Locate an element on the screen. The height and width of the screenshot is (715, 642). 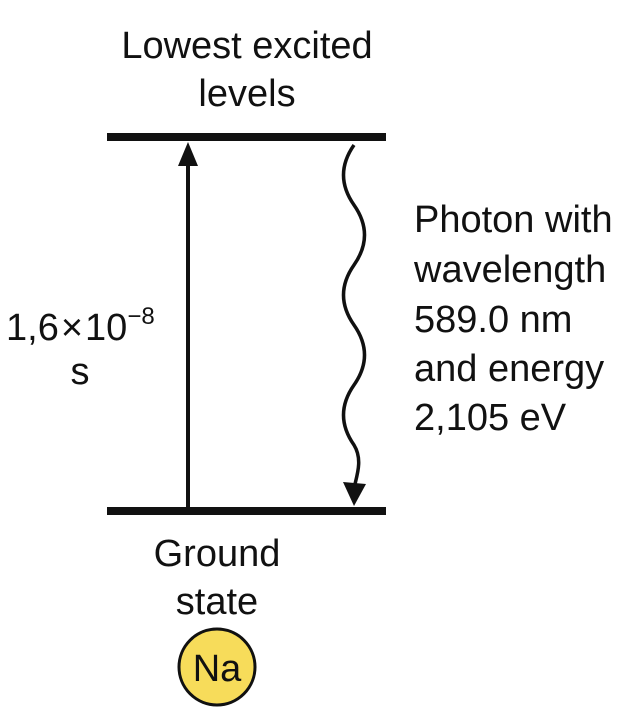
emission-arrowhead is located at coordinates (354, 494).